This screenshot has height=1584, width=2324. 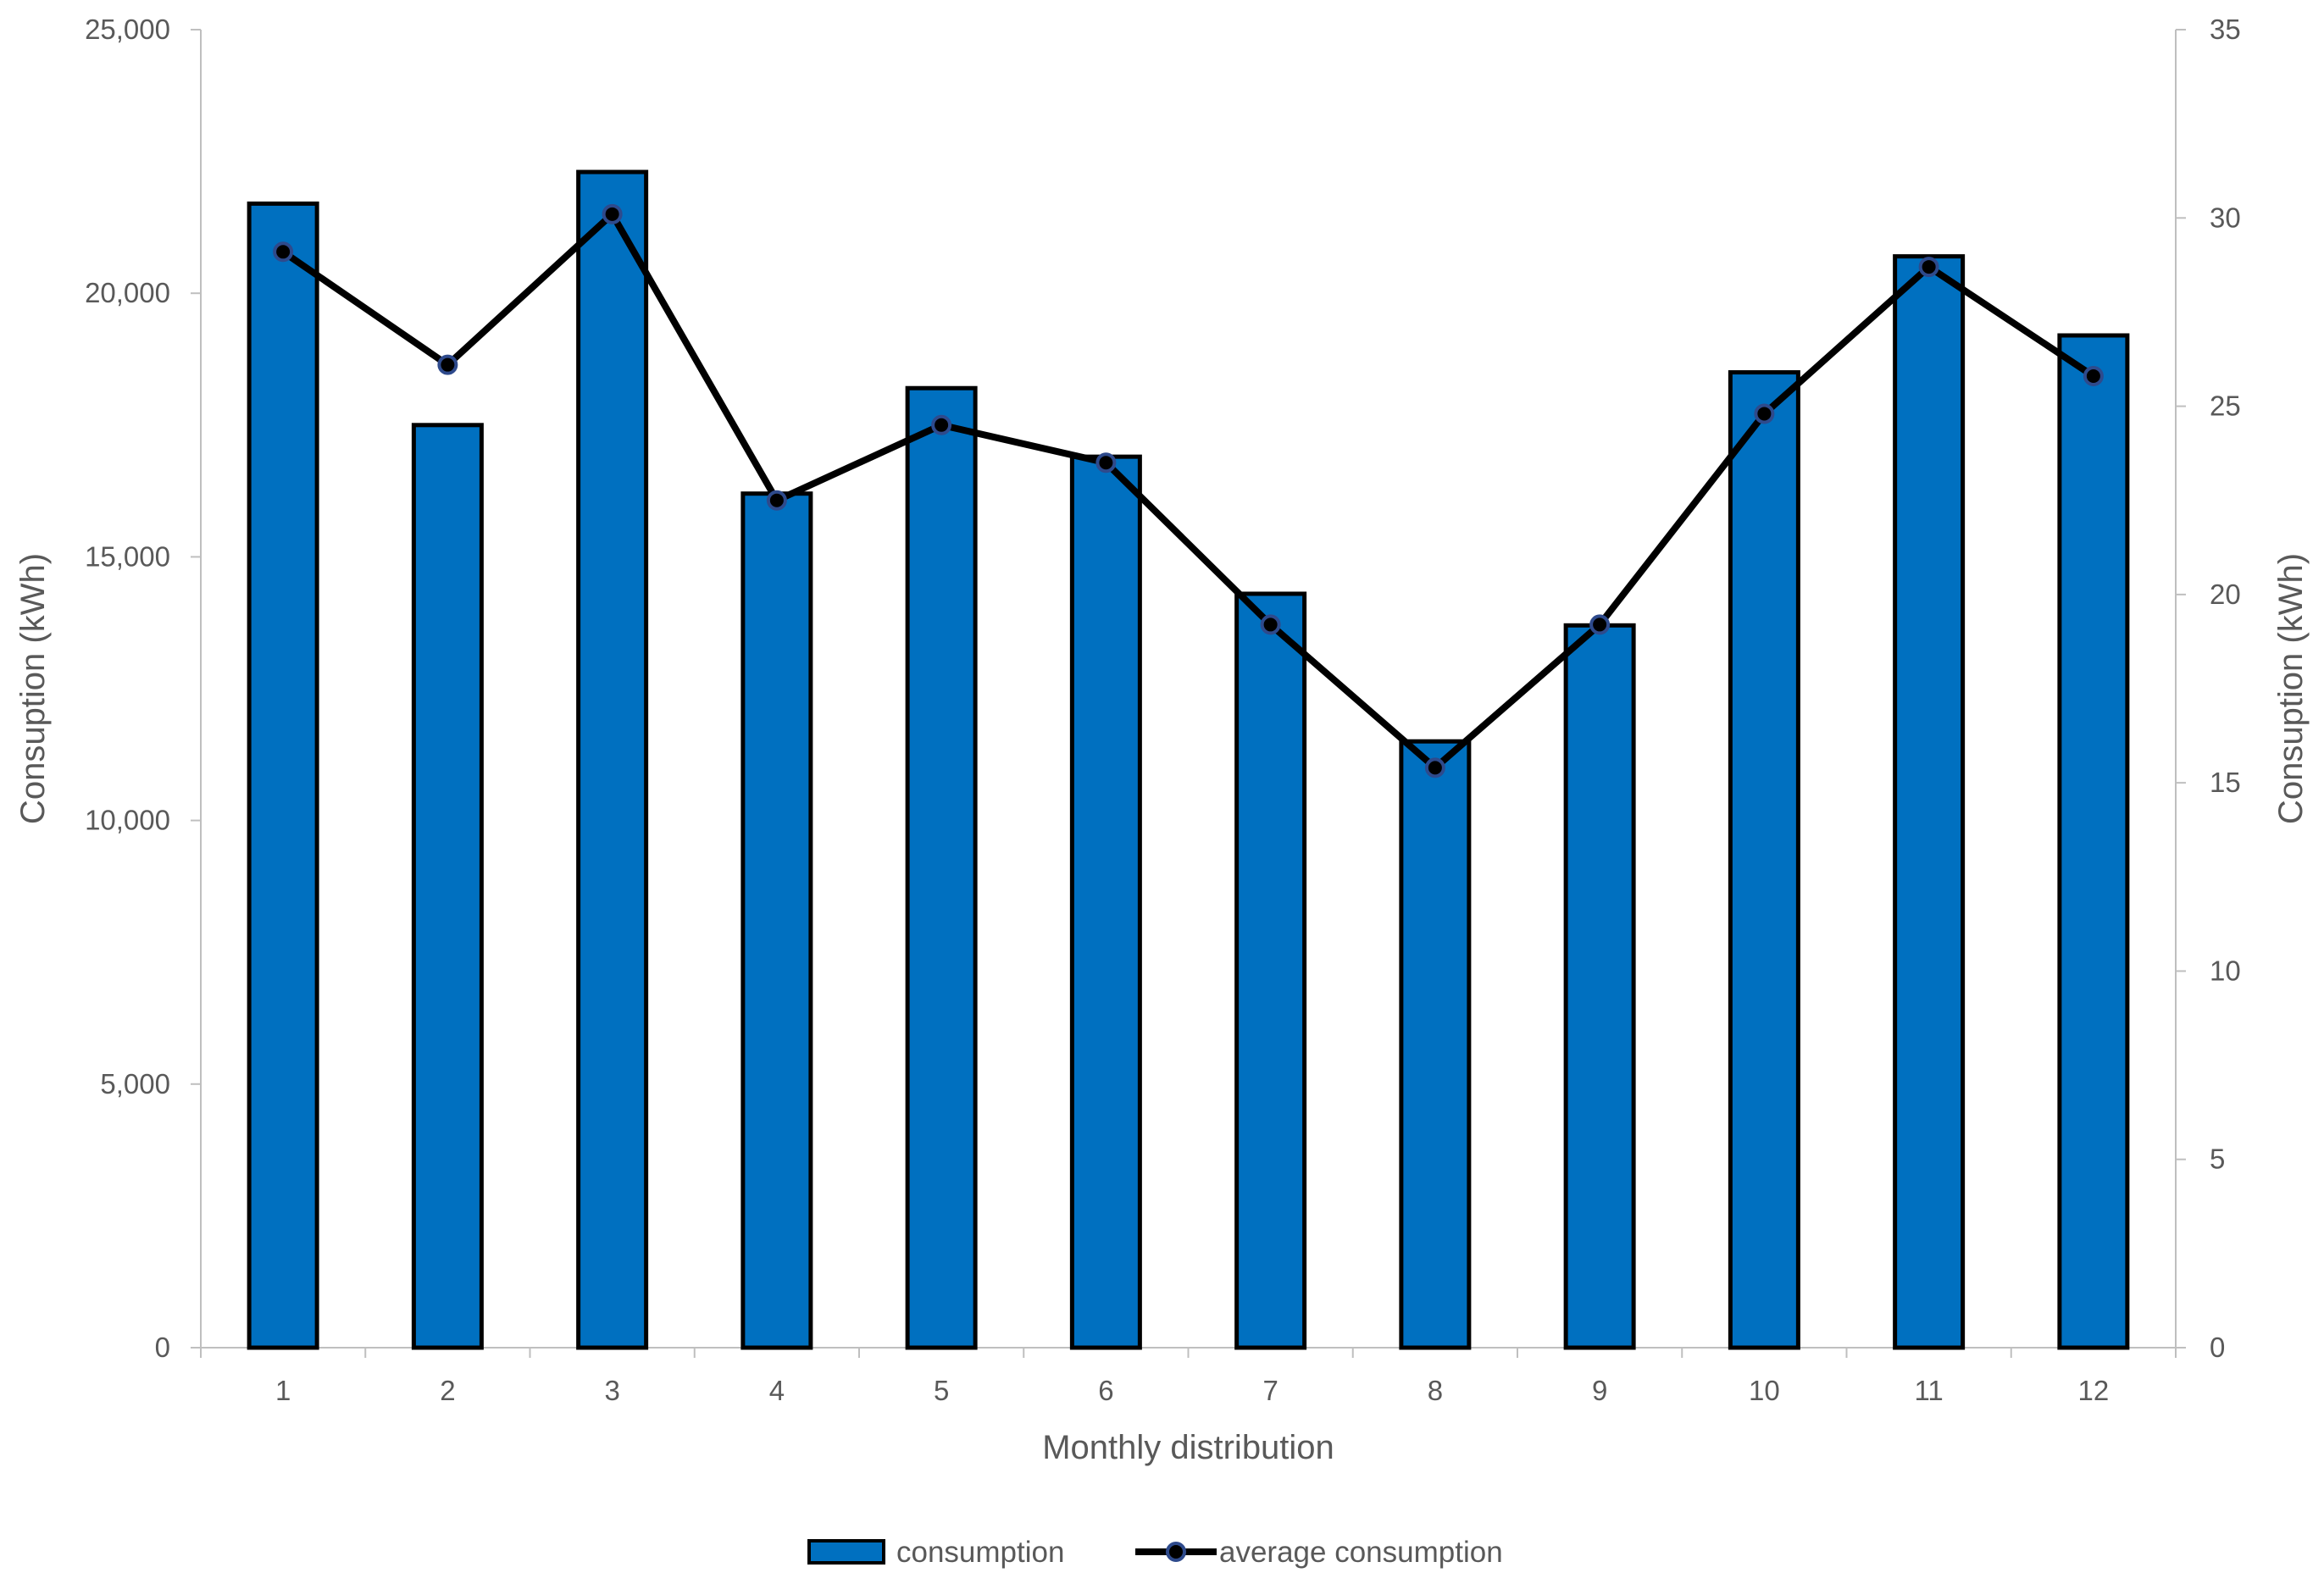 I want to click on right-y-tick-label: 25, so click(x=2225, y=406).